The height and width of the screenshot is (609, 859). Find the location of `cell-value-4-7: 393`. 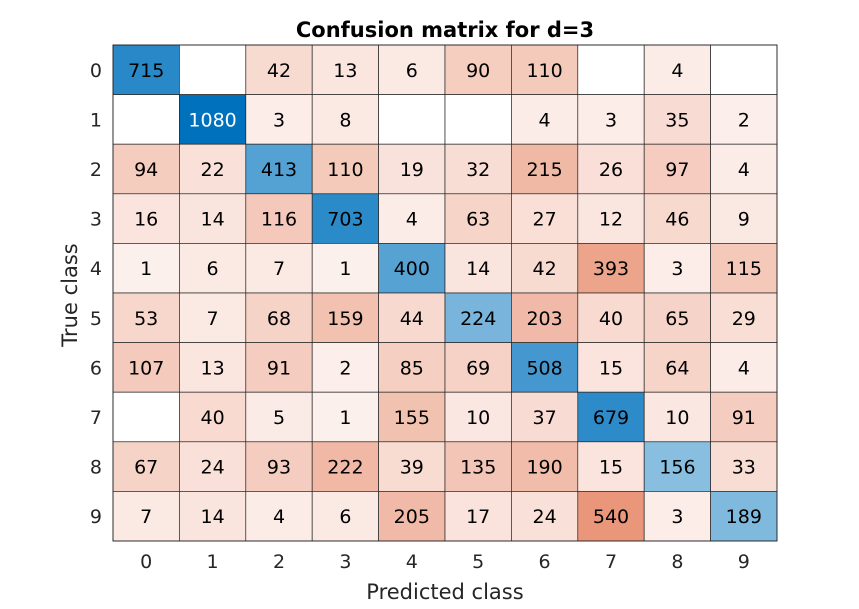

cell-value-4-7: 393 is located at coordinates (611, 269).